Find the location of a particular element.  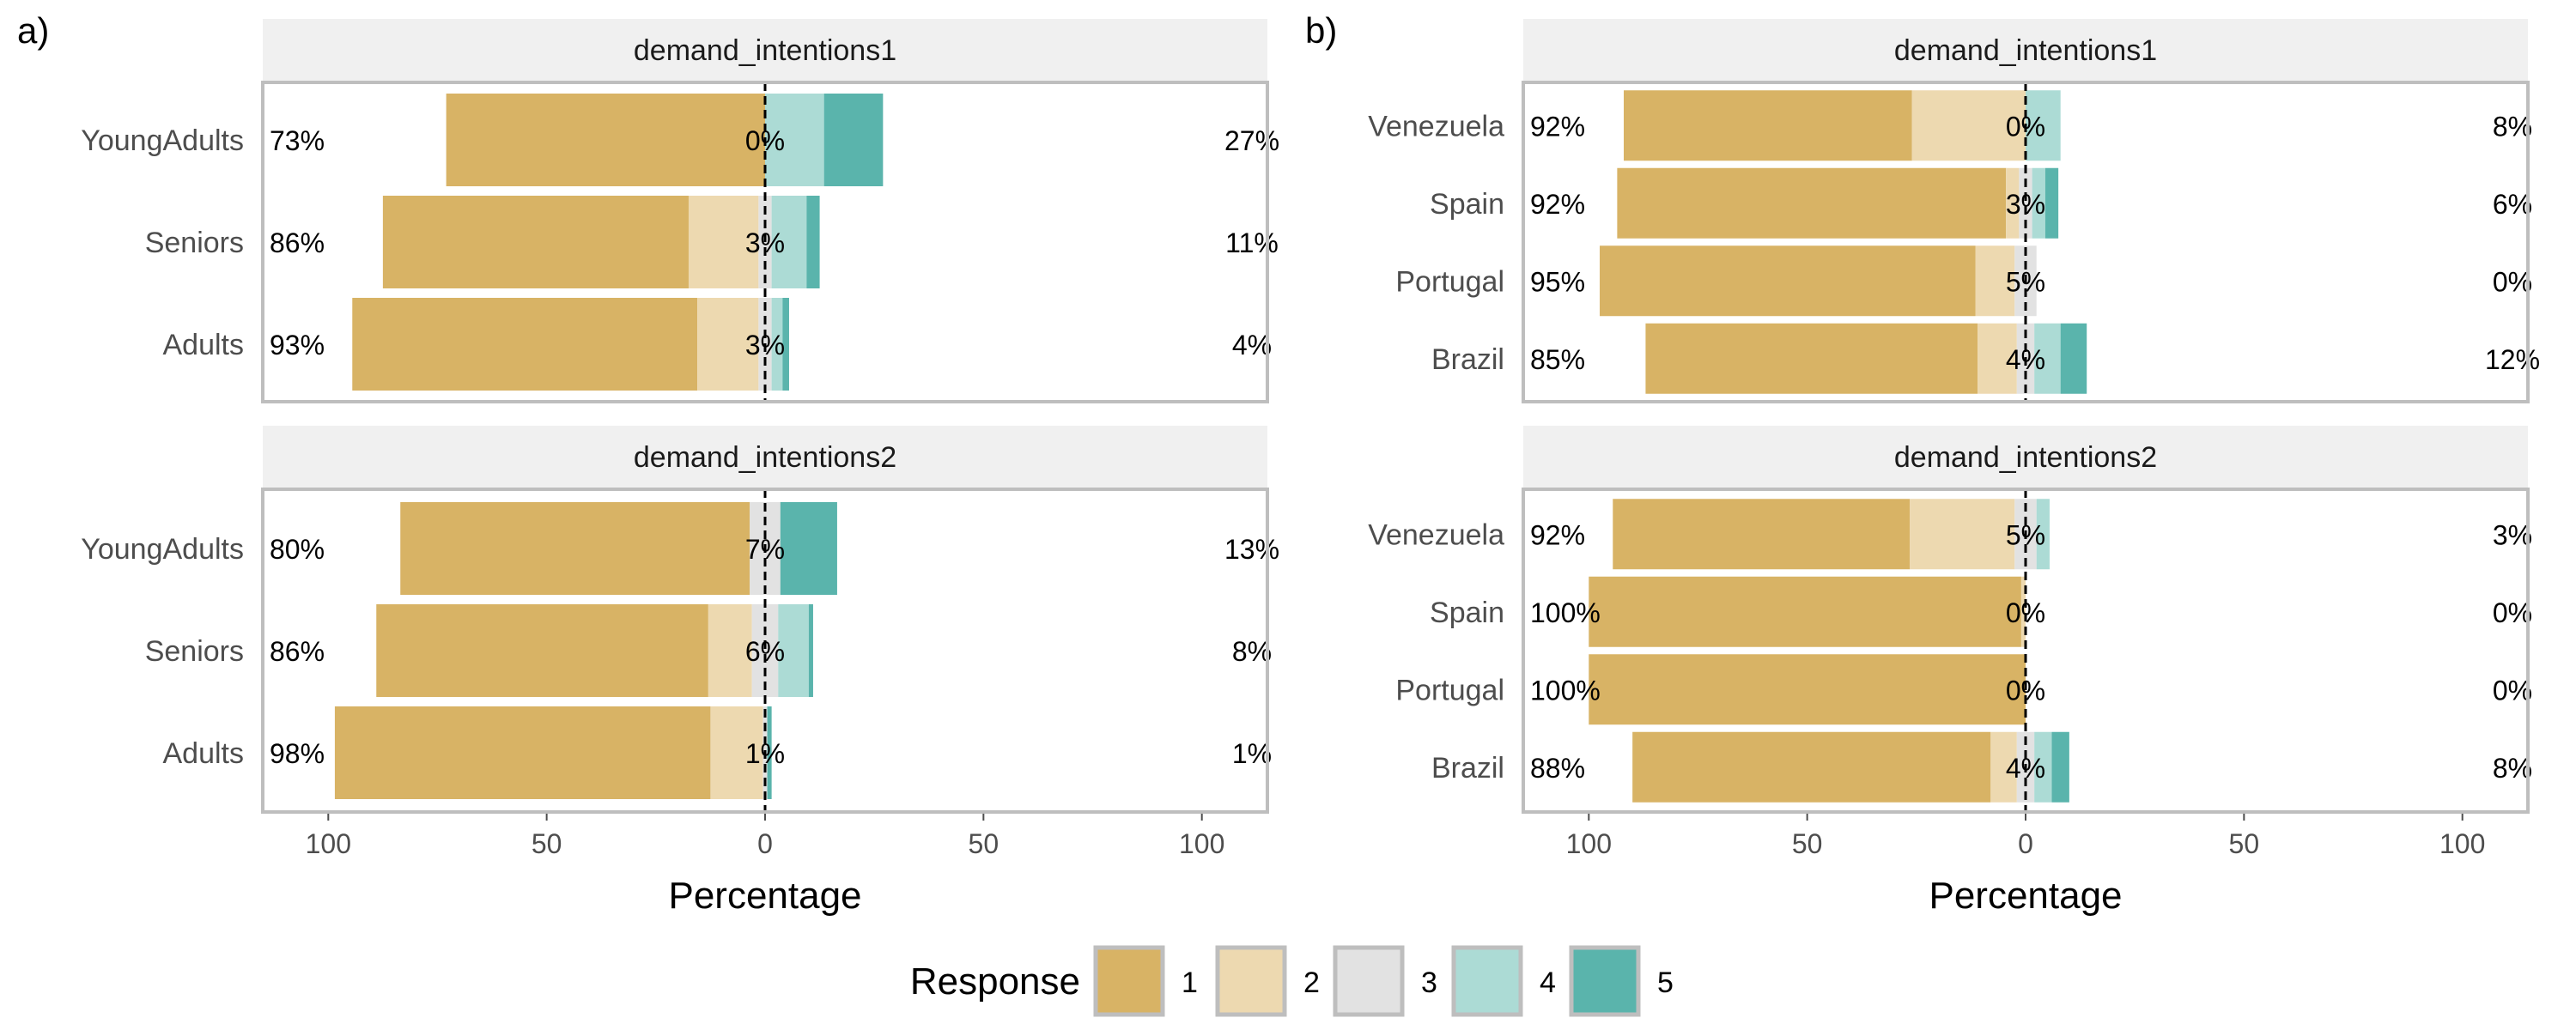

row-category-label: YoungAdults is located at coordinates (162, 140).